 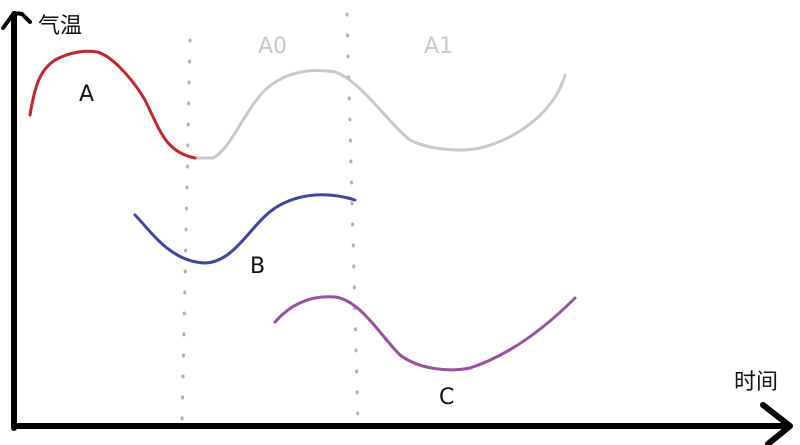 I want to click on curve-a-label: A, so click(x=87, y=94).